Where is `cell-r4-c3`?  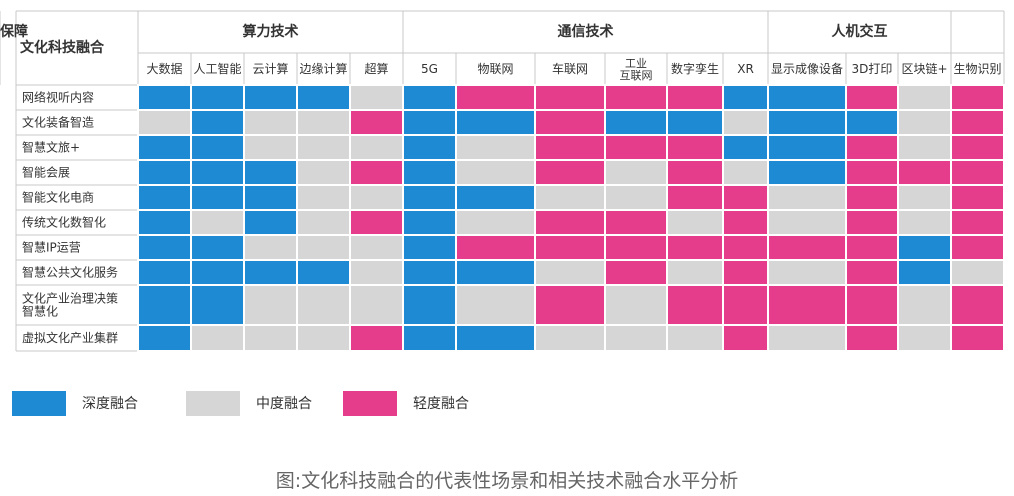 cell-r4-c3 is located at coordinates (323, 197).